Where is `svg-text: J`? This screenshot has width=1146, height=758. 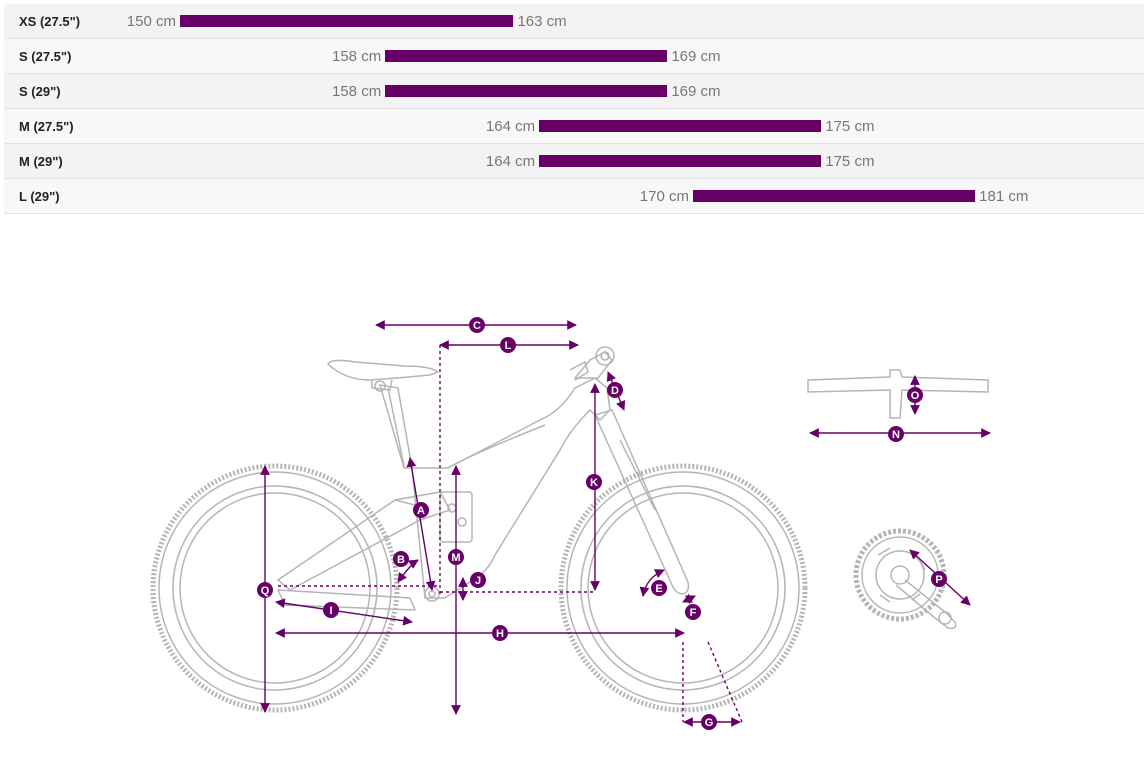 svg-text: J is located at coordinates (478, 581).